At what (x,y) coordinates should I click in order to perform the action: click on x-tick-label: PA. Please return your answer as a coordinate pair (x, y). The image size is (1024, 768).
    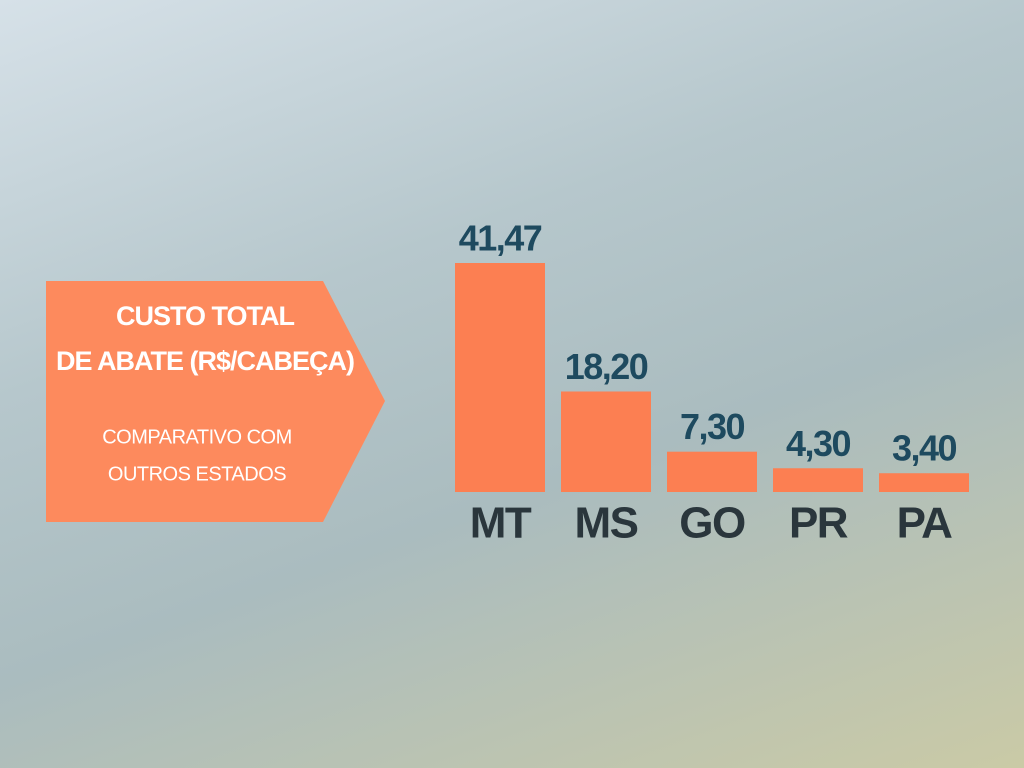
    Looking at the image, I should click on (925, 523).